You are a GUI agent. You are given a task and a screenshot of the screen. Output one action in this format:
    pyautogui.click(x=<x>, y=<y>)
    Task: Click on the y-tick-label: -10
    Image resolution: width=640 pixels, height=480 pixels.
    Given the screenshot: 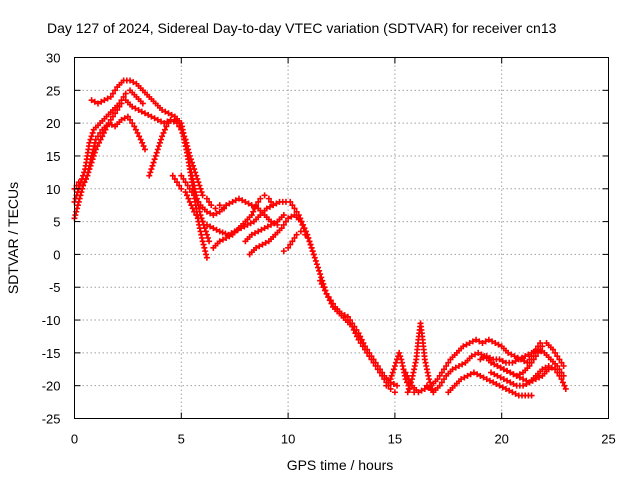 What is the action you would take?
    pyautogui.click(x=51, y=320)
    